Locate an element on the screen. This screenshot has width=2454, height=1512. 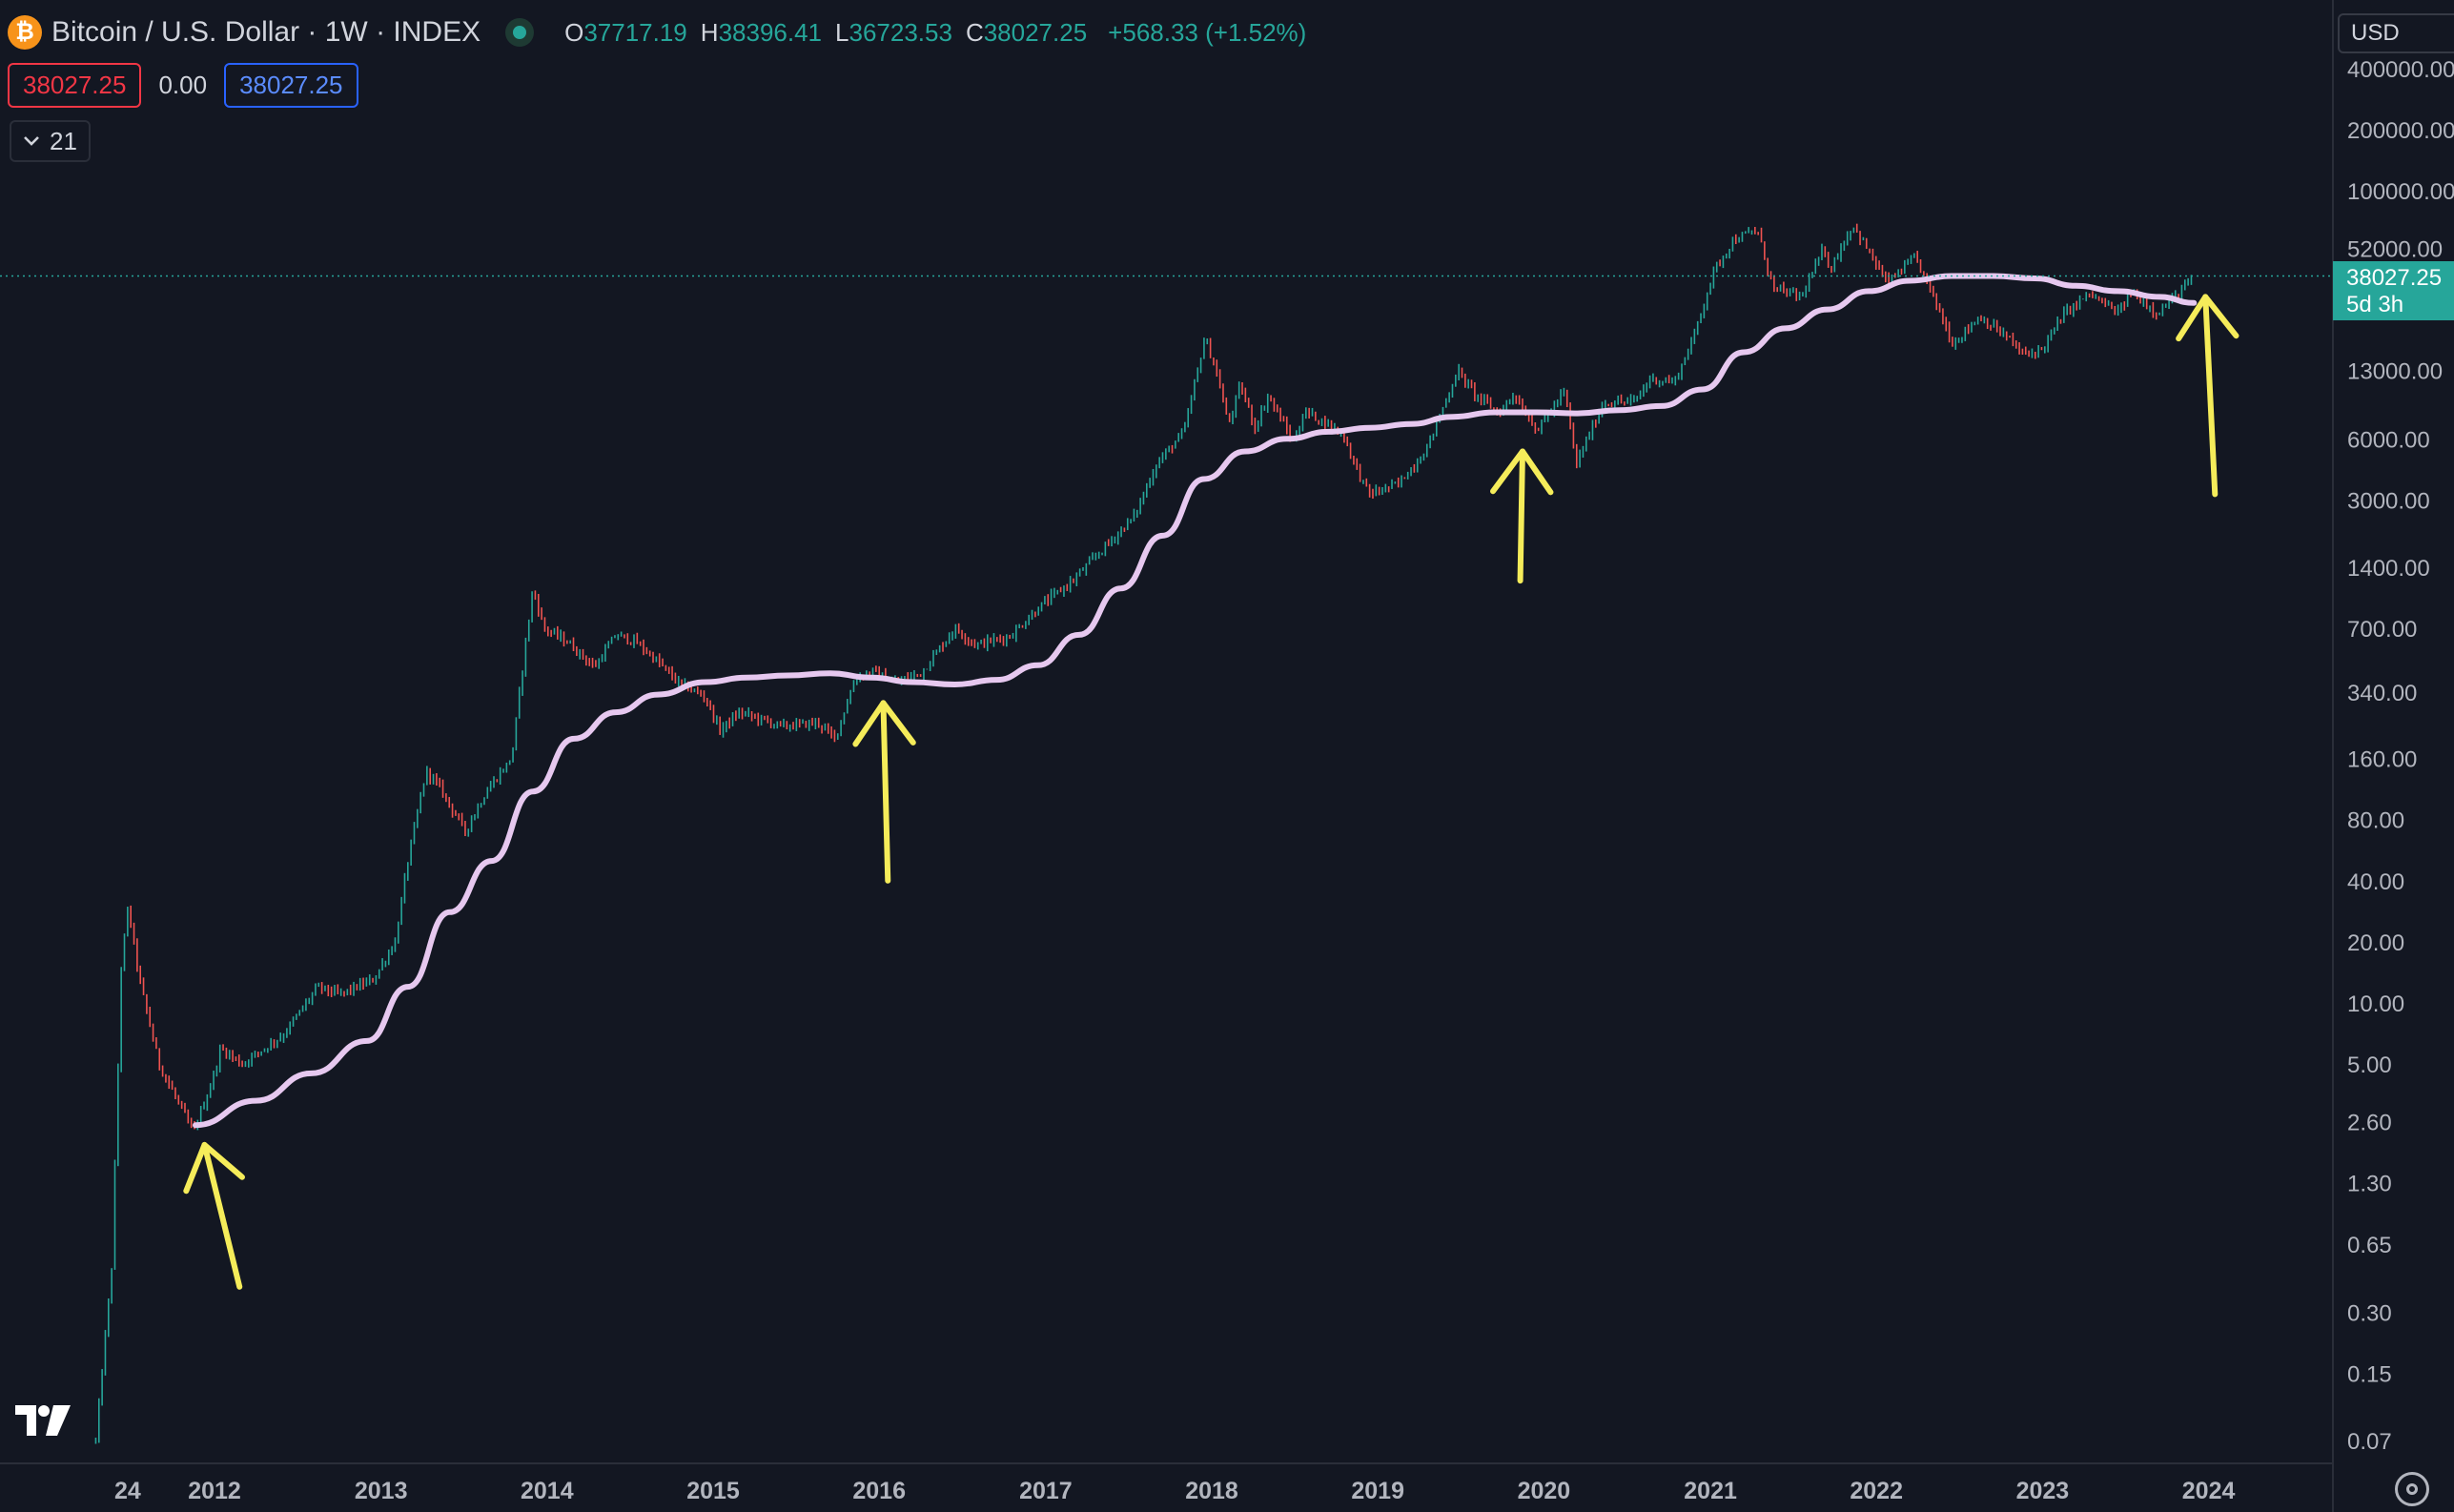
y-tick-label: 52000.00 is located at coordinates (2395, 250).